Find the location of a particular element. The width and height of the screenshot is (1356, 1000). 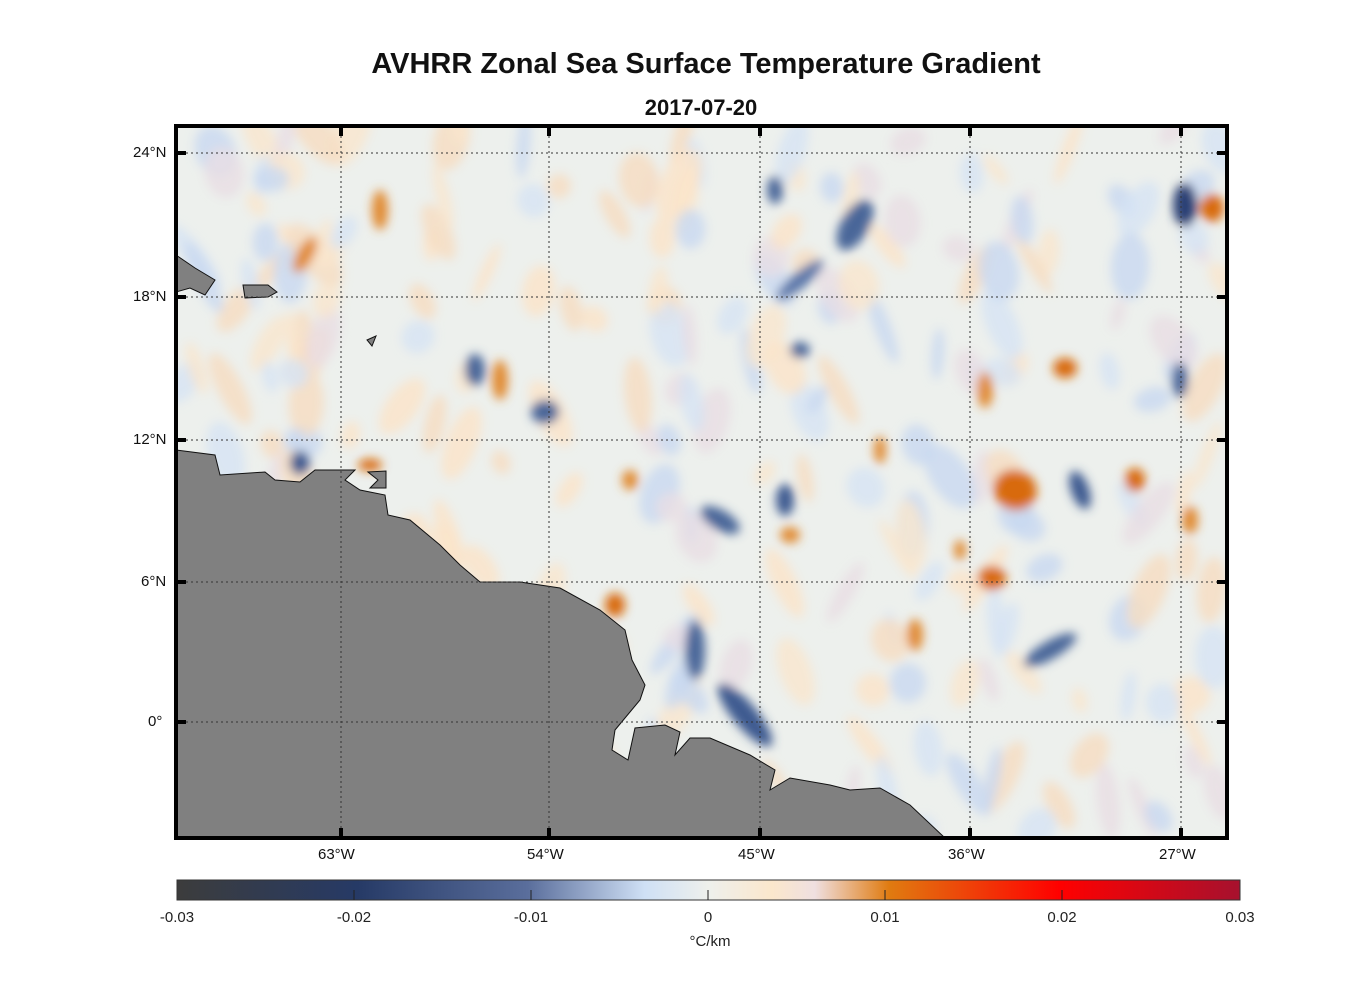

colorbar-tick-label: -0.01 is located at coordinates (531, 917).